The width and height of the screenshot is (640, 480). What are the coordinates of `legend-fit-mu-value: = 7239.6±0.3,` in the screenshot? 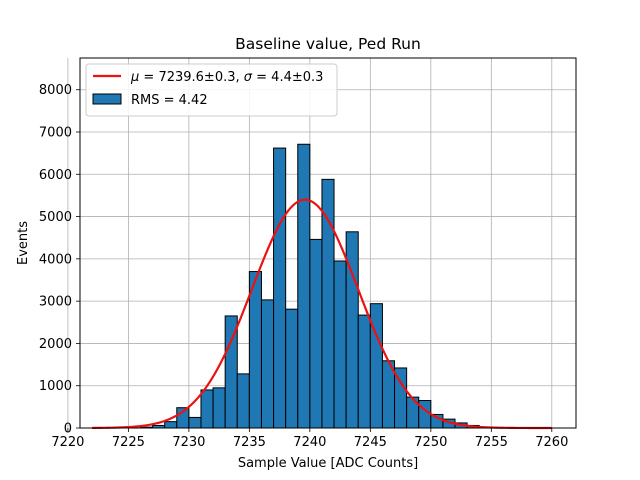 It's located at (191, 77).